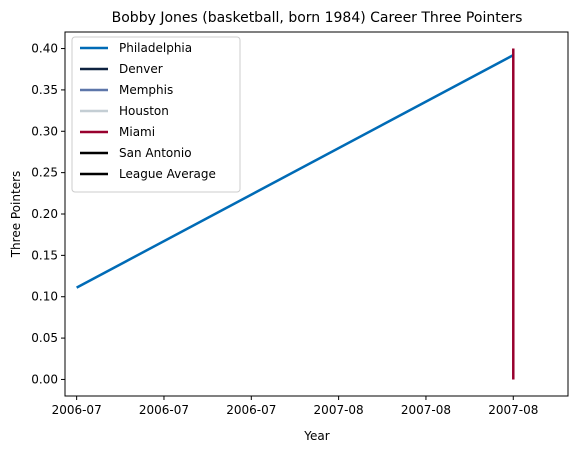 The height and width of the screenshot is (453, 582). I want to click on y-tick-label: 0.20, so click(44, 214).